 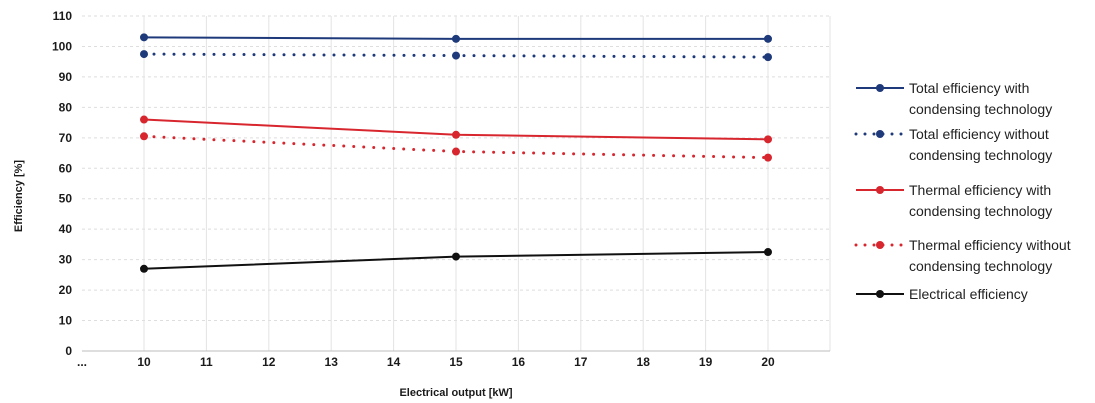 I want to click on y-tick-labels: 0 10 20 30 40 50 60 70 80 90 100 110, so click(x=62, y=183).